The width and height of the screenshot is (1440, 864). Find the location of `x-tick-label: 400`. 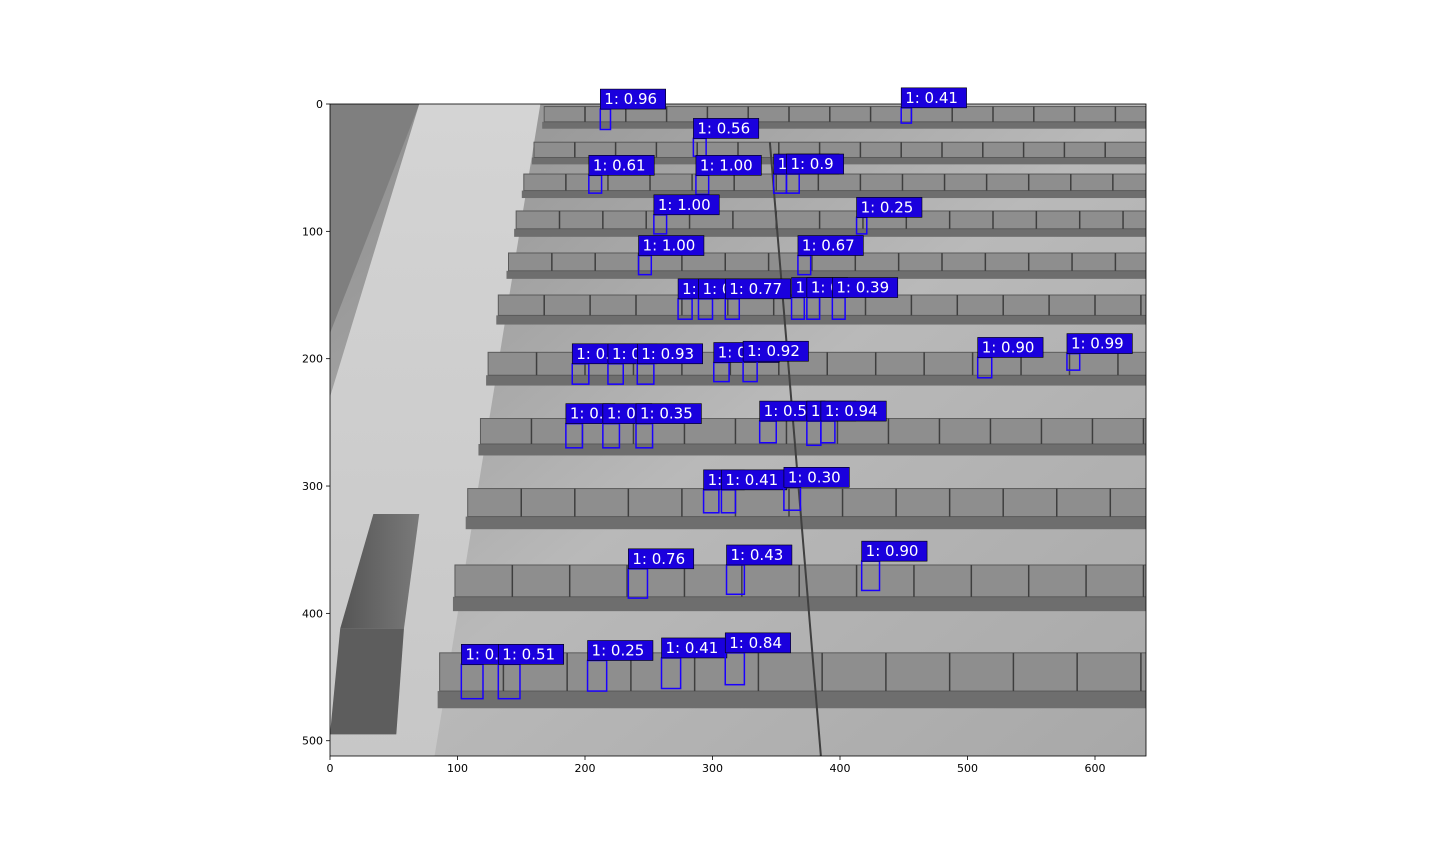

x-tick-label: 400 is located at coordinates (840, 768).